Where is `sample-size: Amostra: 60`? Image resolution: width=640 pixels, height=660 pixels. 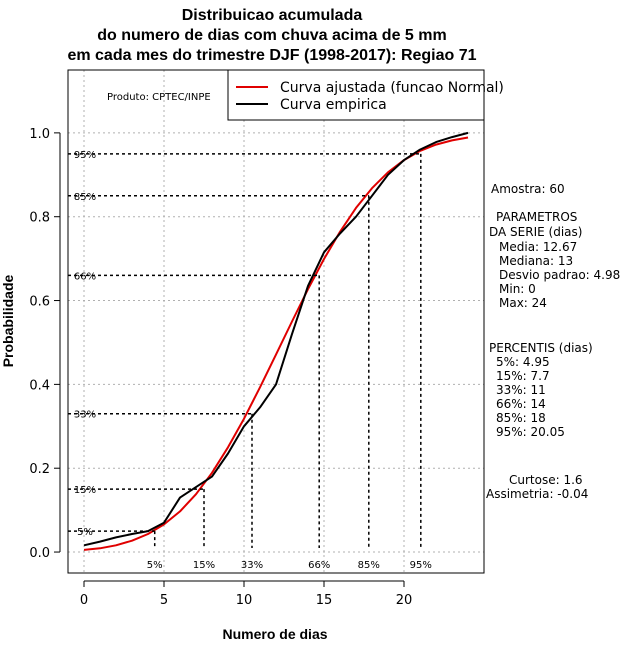 sample-size: Amostra: 60 is located at coordinates (528, 189).